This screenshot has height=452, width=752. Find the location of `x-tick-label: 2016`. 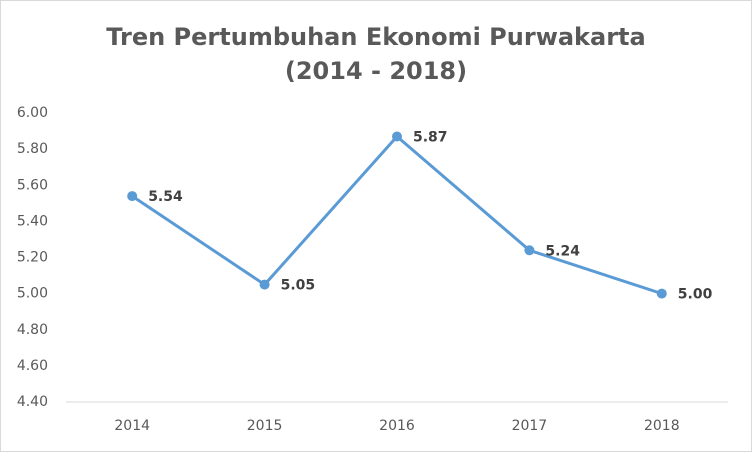

x-tick-label: 2016 is located at coordinates (397, 426).